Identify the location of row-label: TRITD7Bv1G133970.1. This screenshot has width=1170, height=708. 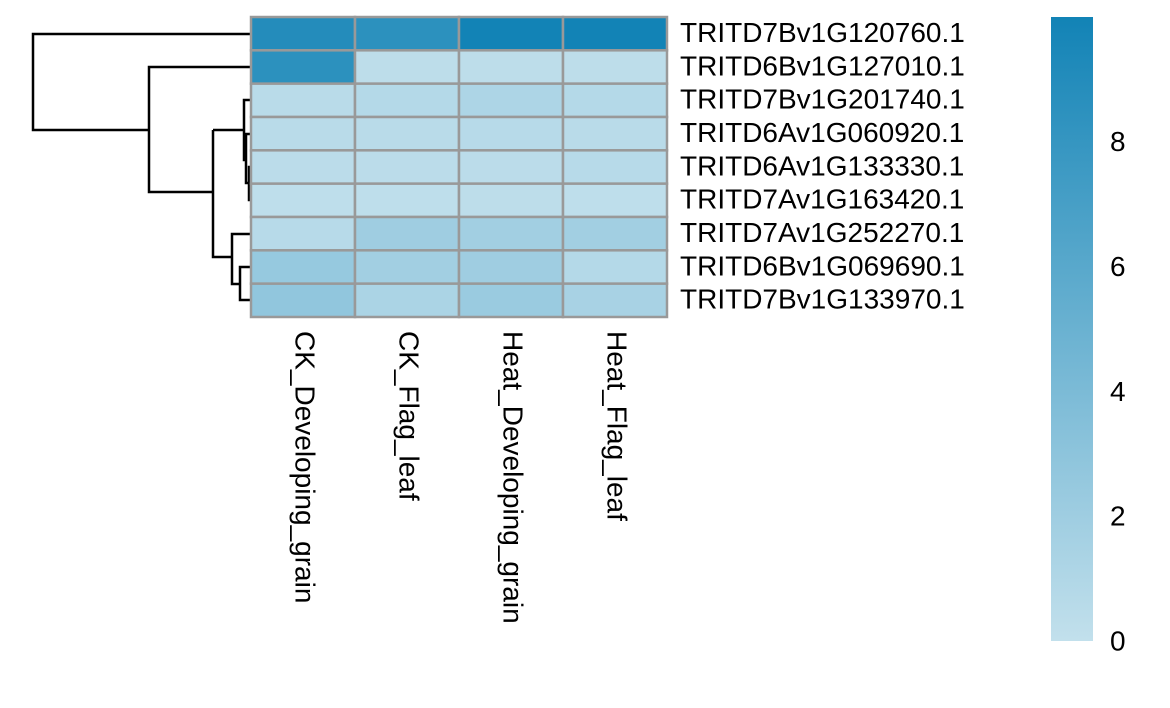
(822, 299).